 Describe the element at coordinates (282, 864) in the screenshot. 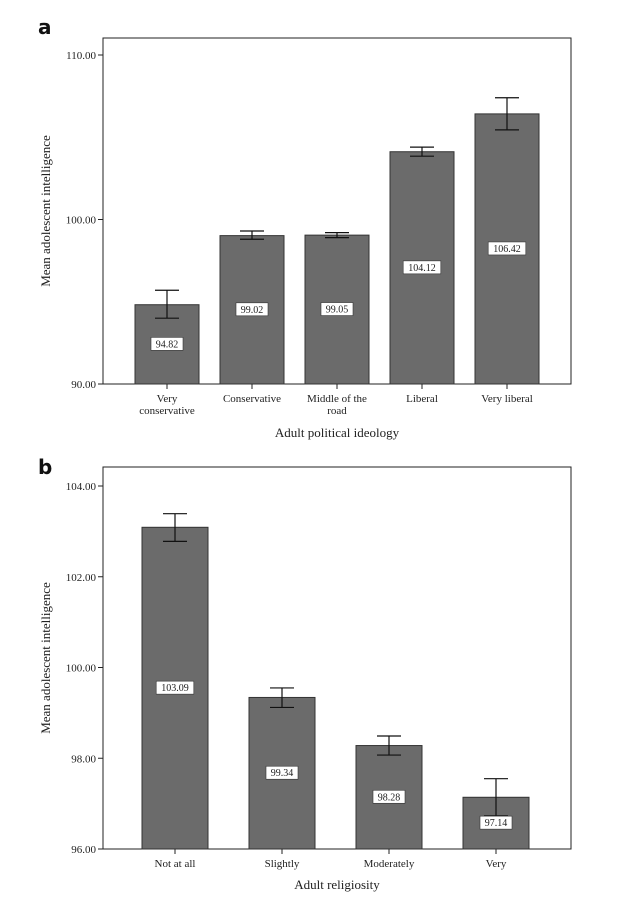

I see `b-category-label: Slightly` at that location.